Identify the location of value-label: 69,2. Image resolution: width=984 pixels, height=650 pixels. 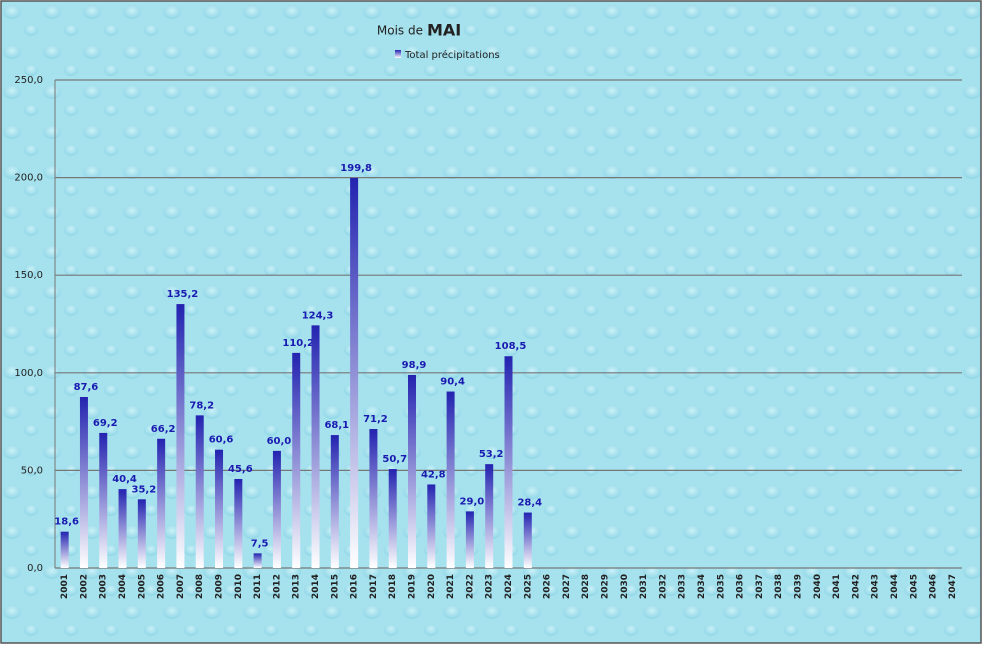
(105, 423).